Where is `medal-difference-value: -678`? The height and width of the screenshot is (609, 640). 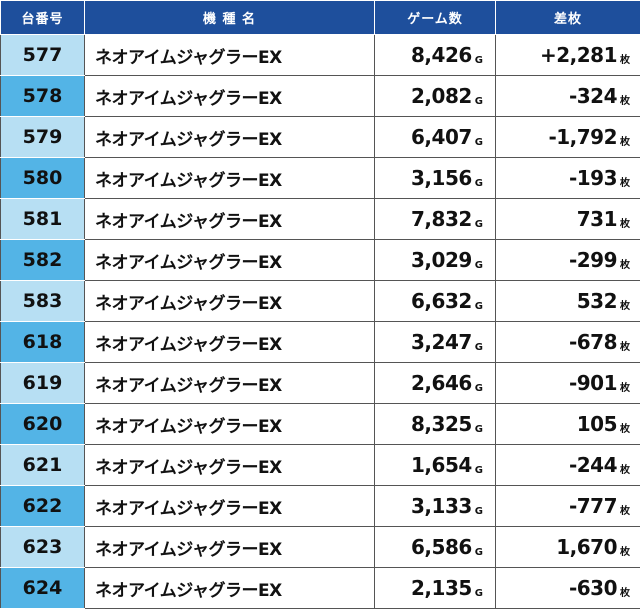 medal-difference-value: -678 is located at coordinates (593, 342).